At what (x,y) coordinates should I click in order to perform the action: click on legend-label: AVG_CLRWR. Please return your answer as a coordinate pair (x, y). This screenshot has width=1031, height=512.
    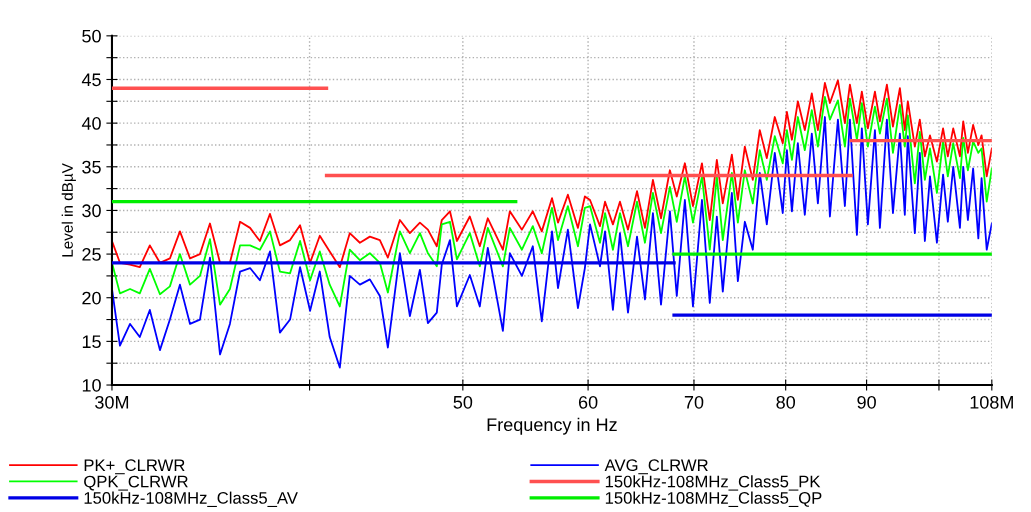
    Looking at the image, I should click on (656, 467).